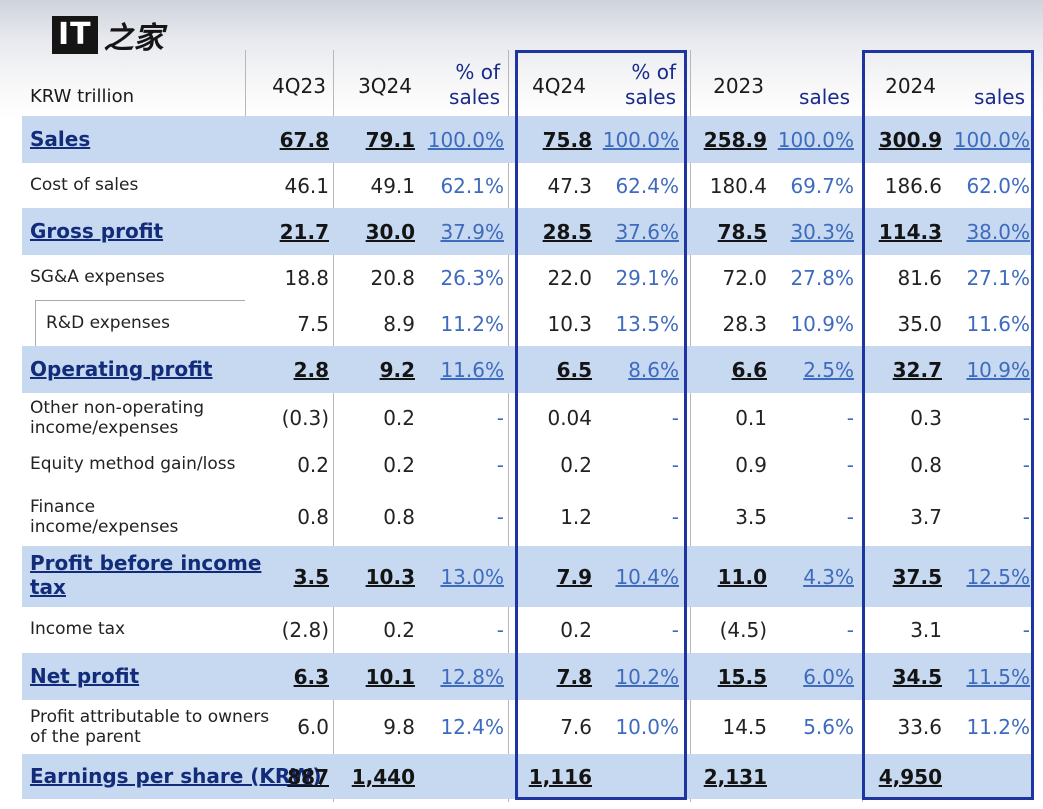  I want to click on row-label: SG&A expenses, so click(97, 277).